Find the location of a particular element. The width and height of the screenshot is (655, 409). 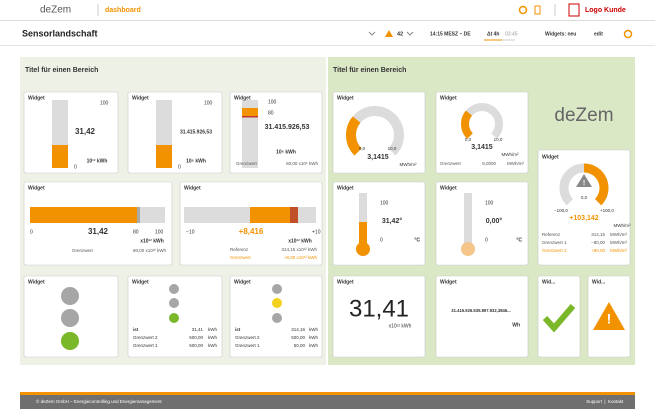

logout-icon is located at coordinates (537, 10).